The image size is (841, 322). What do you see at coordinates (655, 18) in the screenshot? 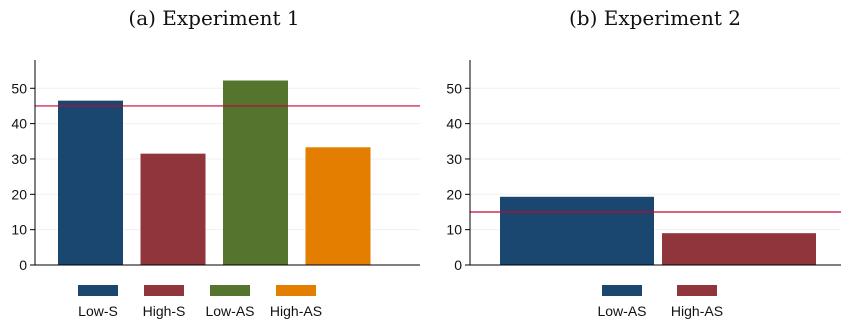
I see `chart-b-title: (b) Experiment 2` at bounding box center [655, 18].